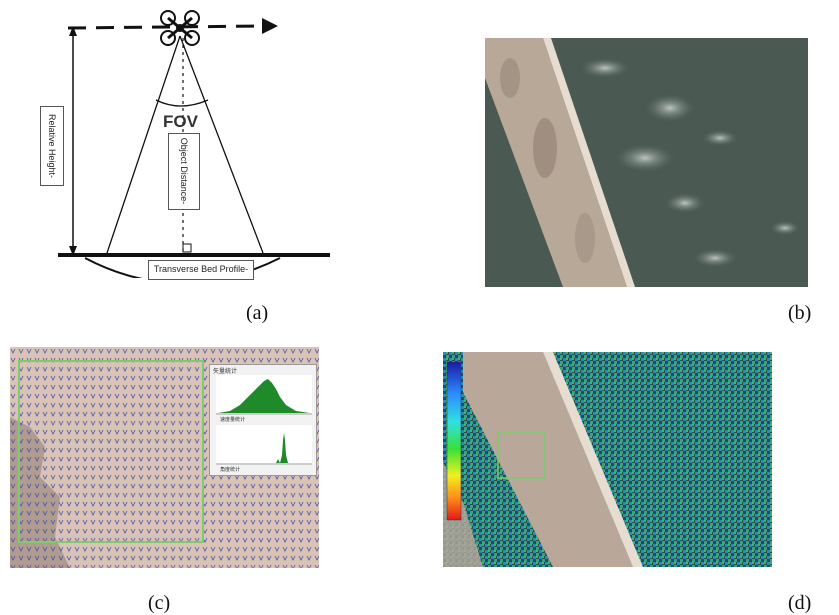 This screenshot has width=839, height=615. Describe the element at coordinates (111, 451) in the screenshot. I see `roi-box` at that location.